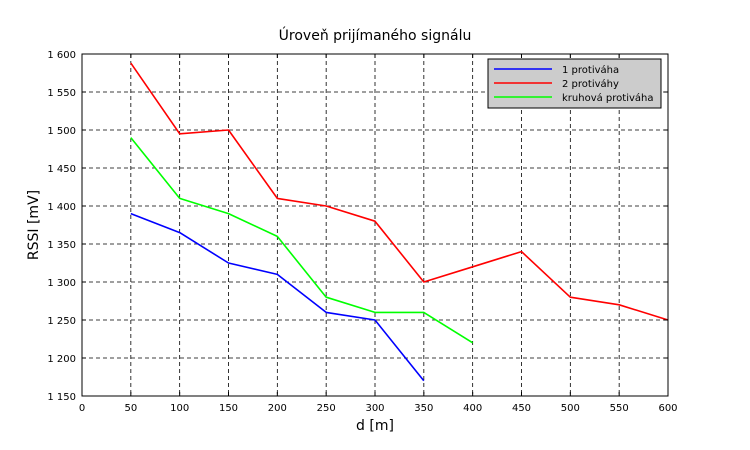  What do you see at coordinates (61, 131) in the screenshot?
I see `y-tick-label: 1 500` at bounding box center [61, 131].